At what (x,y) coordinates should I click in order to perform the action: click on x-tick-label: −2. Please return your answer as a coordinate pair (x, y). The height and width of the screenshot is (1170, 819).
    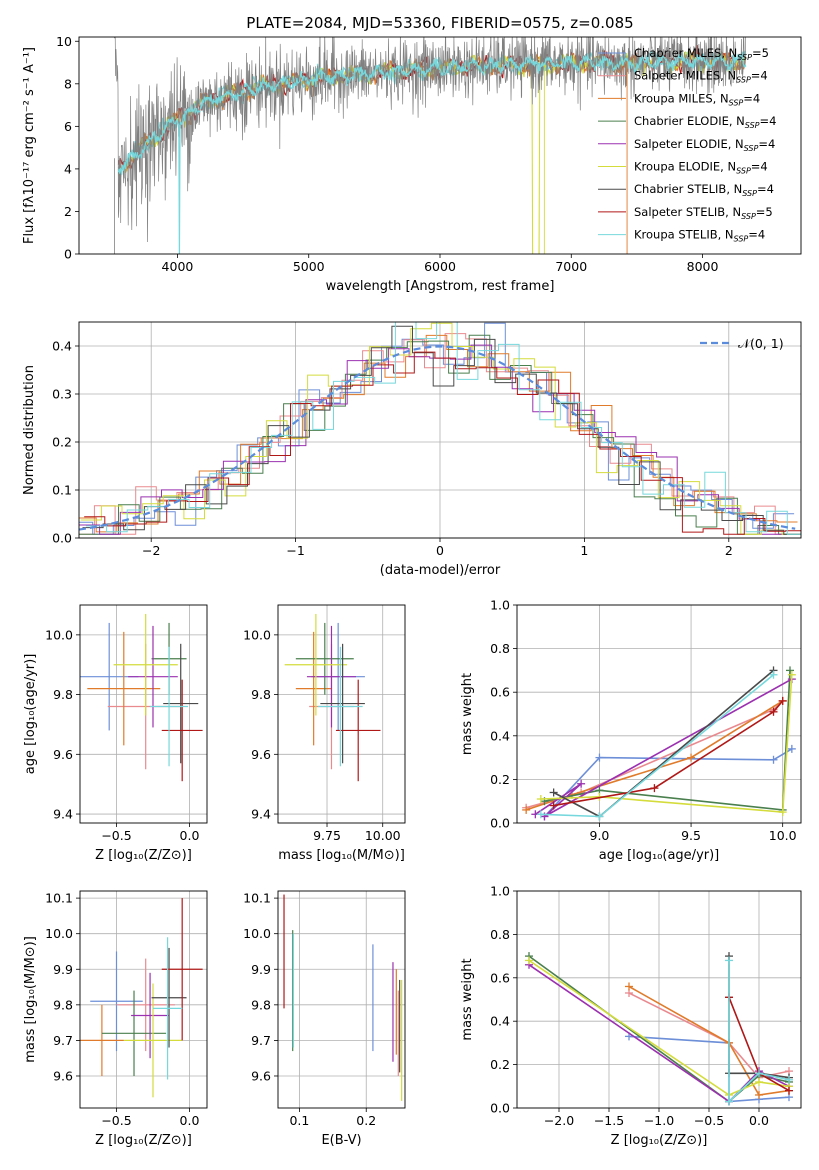
    Looking at the image, I should click on (151, 550).